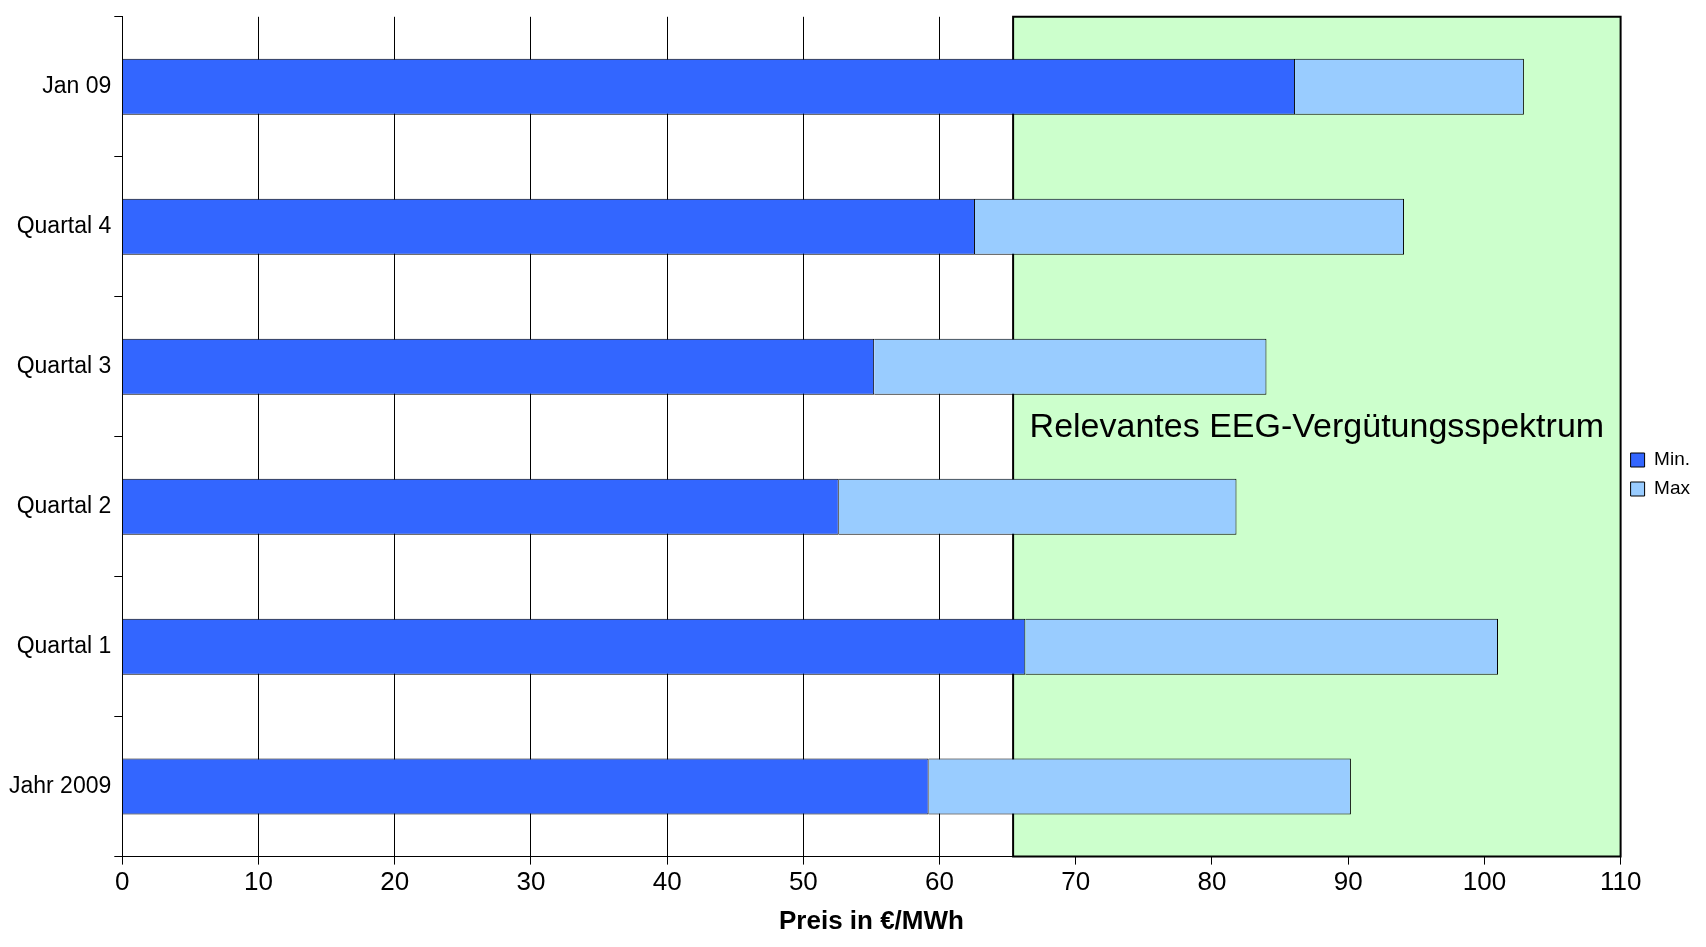 The height and width of the screenshot is (947, 1706). What do you see at coordinates (531, 881) in the screenshot?
I see `x-tick-label: 30` at bounding box center [531, 881].